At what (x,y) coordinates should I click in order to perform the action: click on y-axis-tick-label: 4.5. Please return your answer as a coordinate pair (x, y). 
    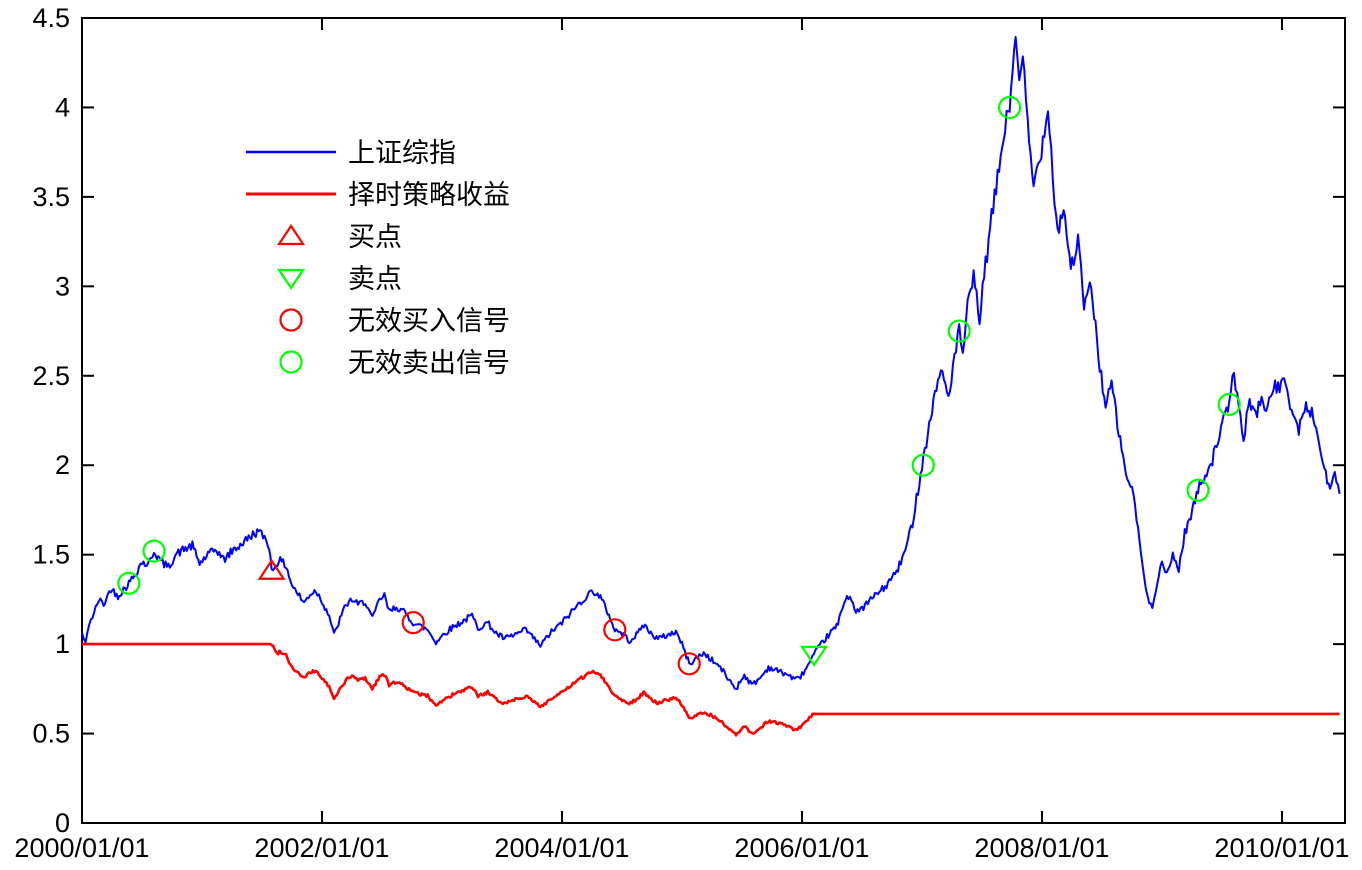
    Looking at the image, I should click on (51, 18).